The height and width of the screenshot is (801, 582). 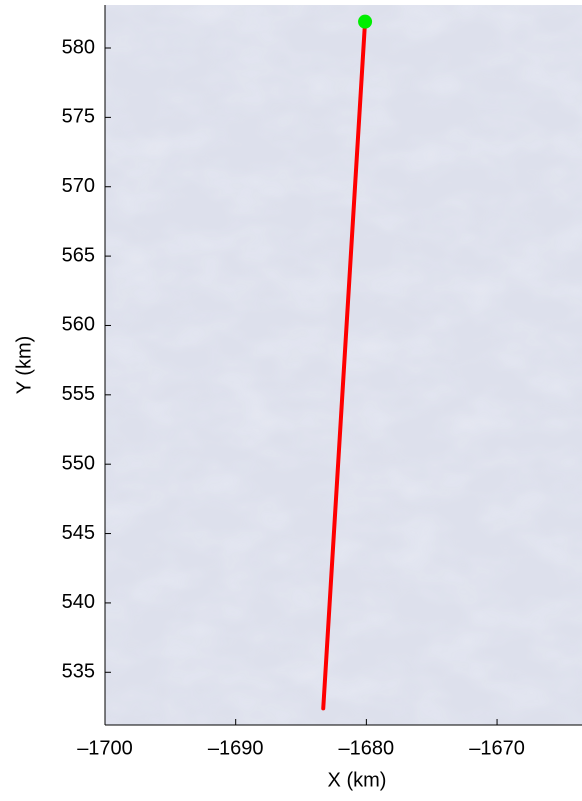 I want to click on y-tick-label: 560, so click(x=78, y=325).